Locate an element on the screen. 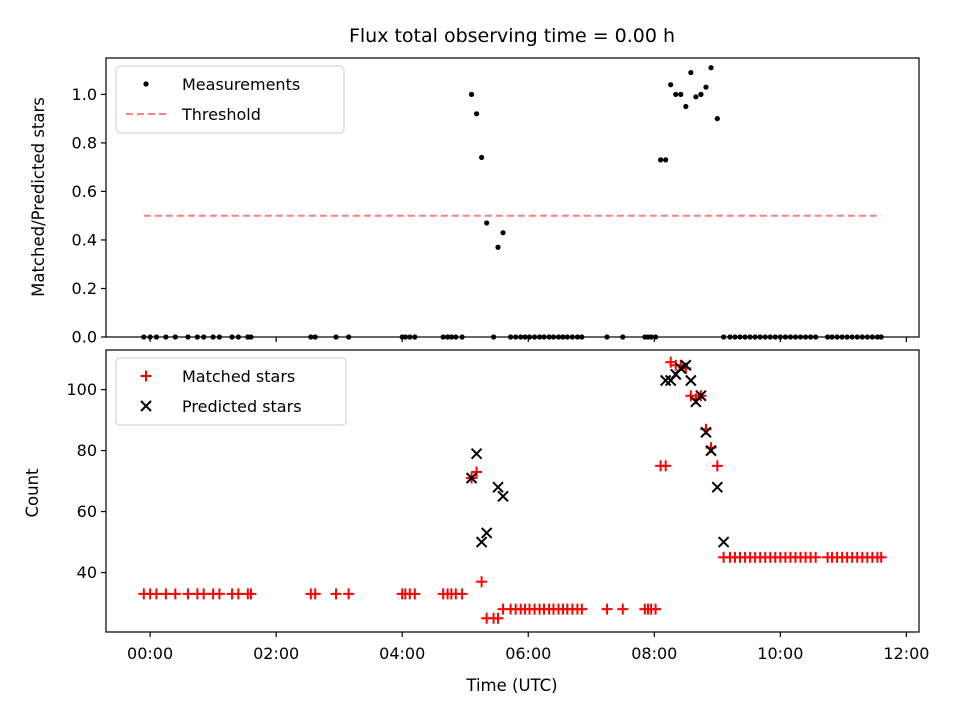  y-tick-label: 0.6 is located at coordinates (84, 191).